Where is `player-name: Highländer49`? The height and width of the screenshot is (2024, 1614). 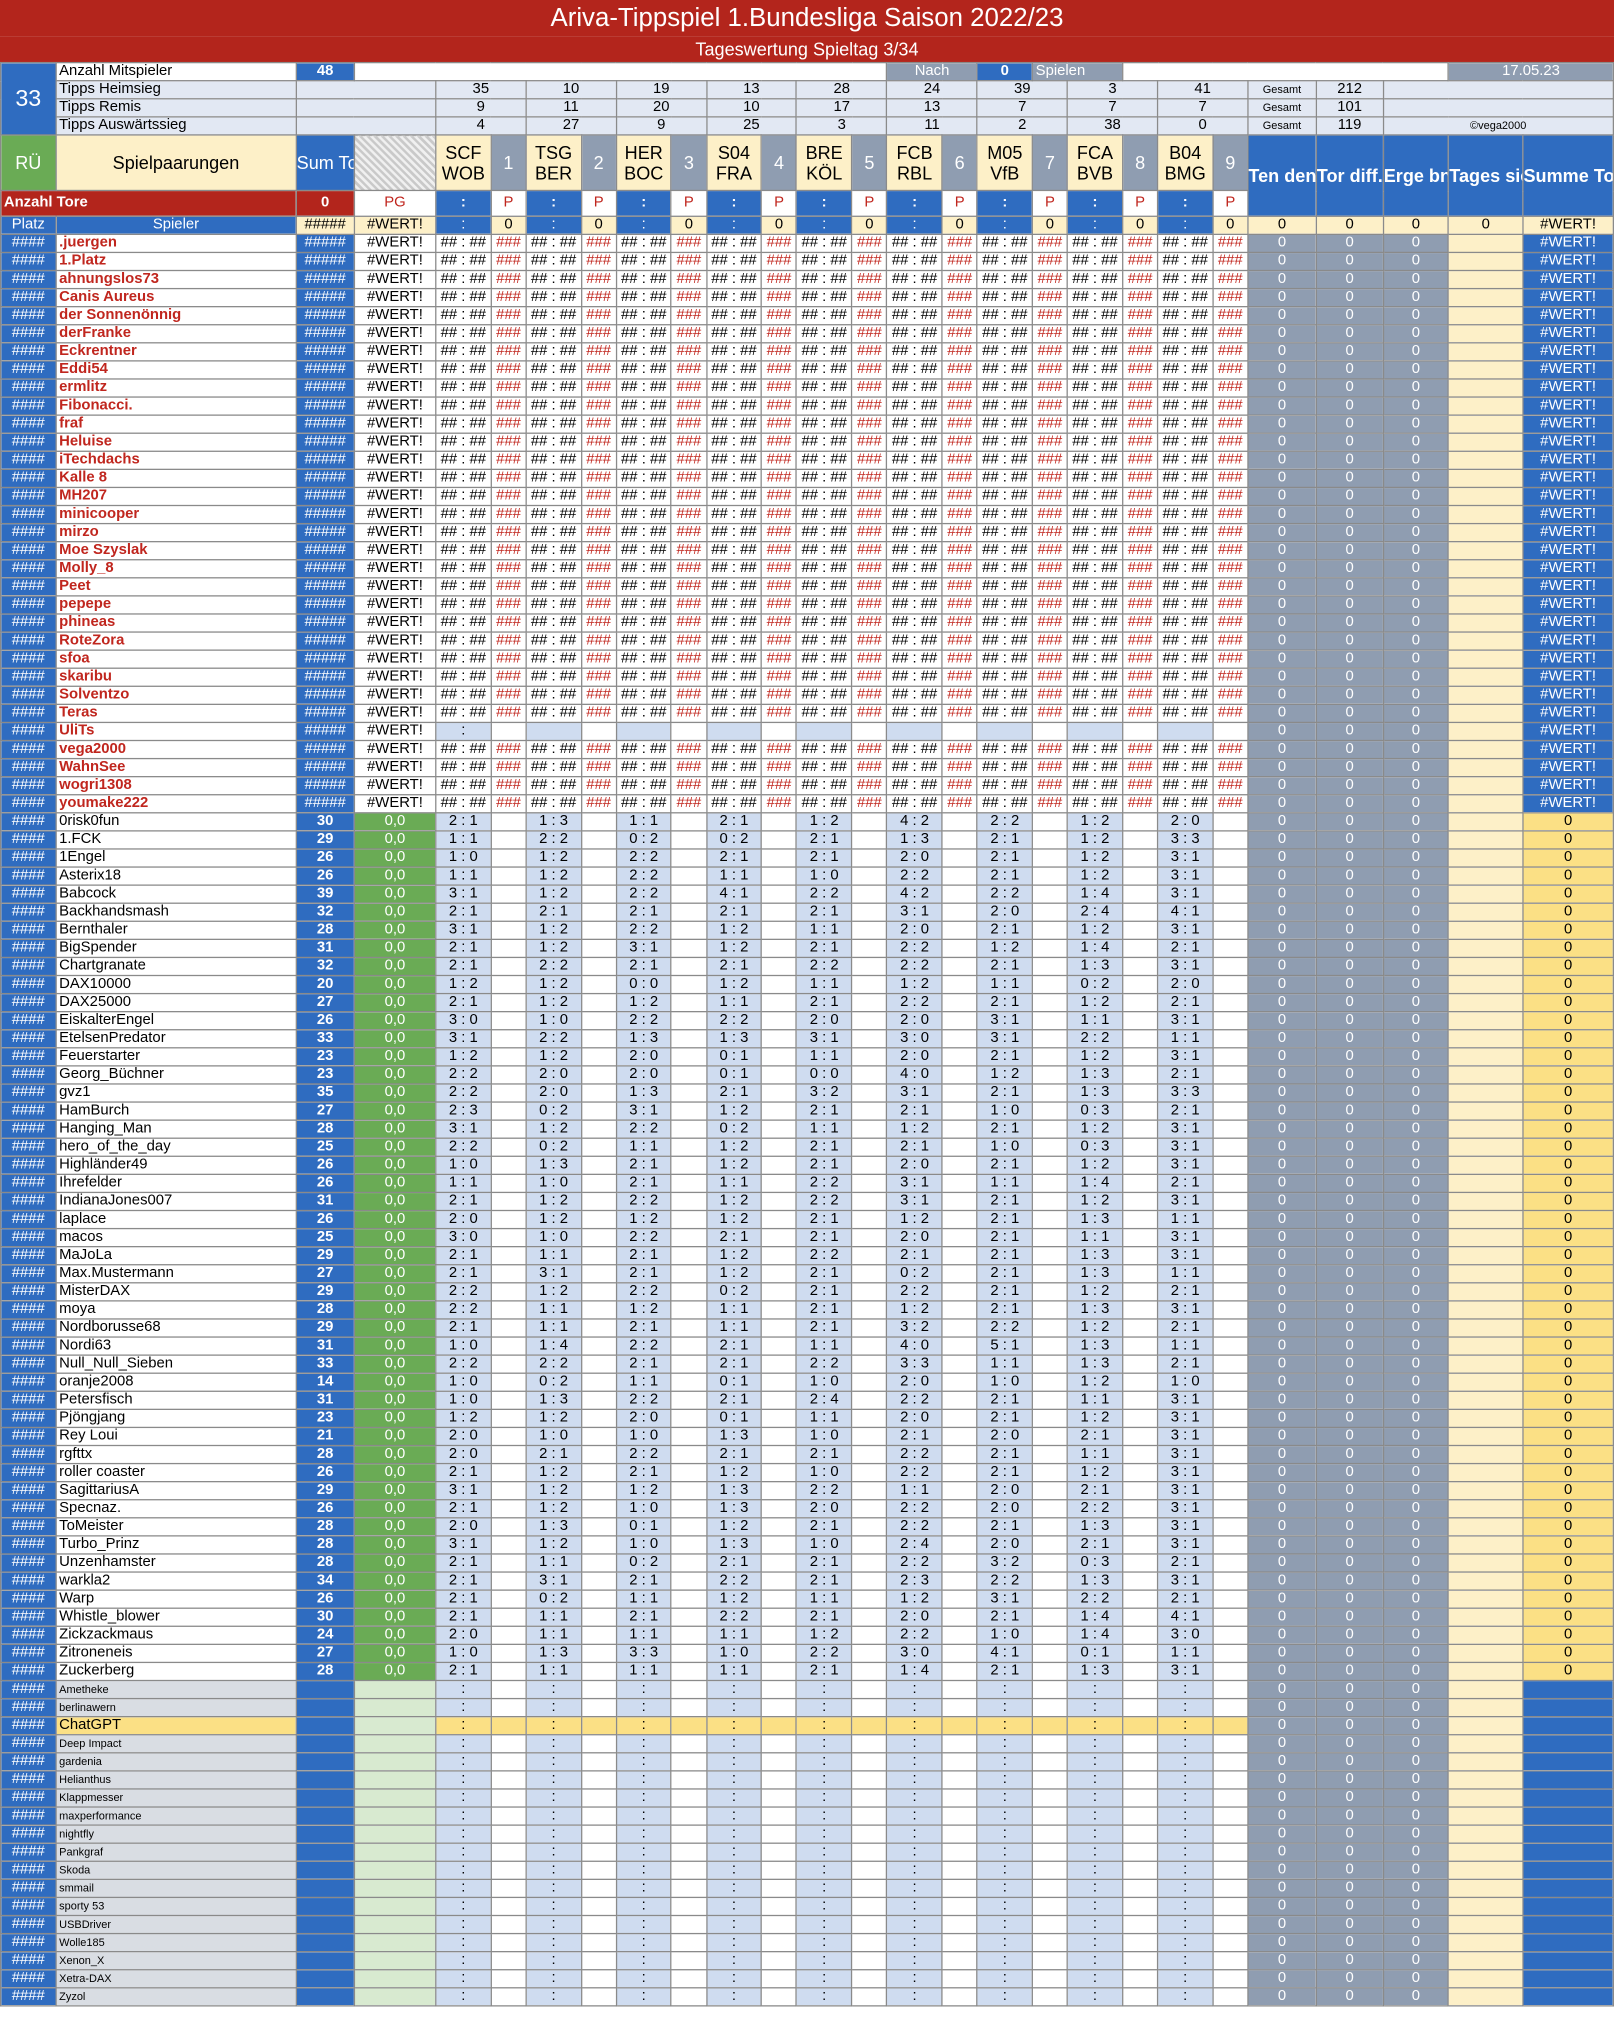
player-name: Highländer49 is located at coordinates (176, 1165).